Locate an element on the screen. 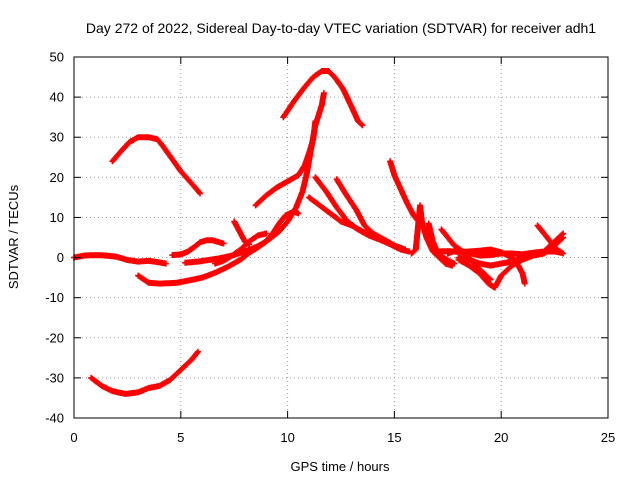 The image size is (640, 480). series-arc-b is located at coordinates (156, 165).